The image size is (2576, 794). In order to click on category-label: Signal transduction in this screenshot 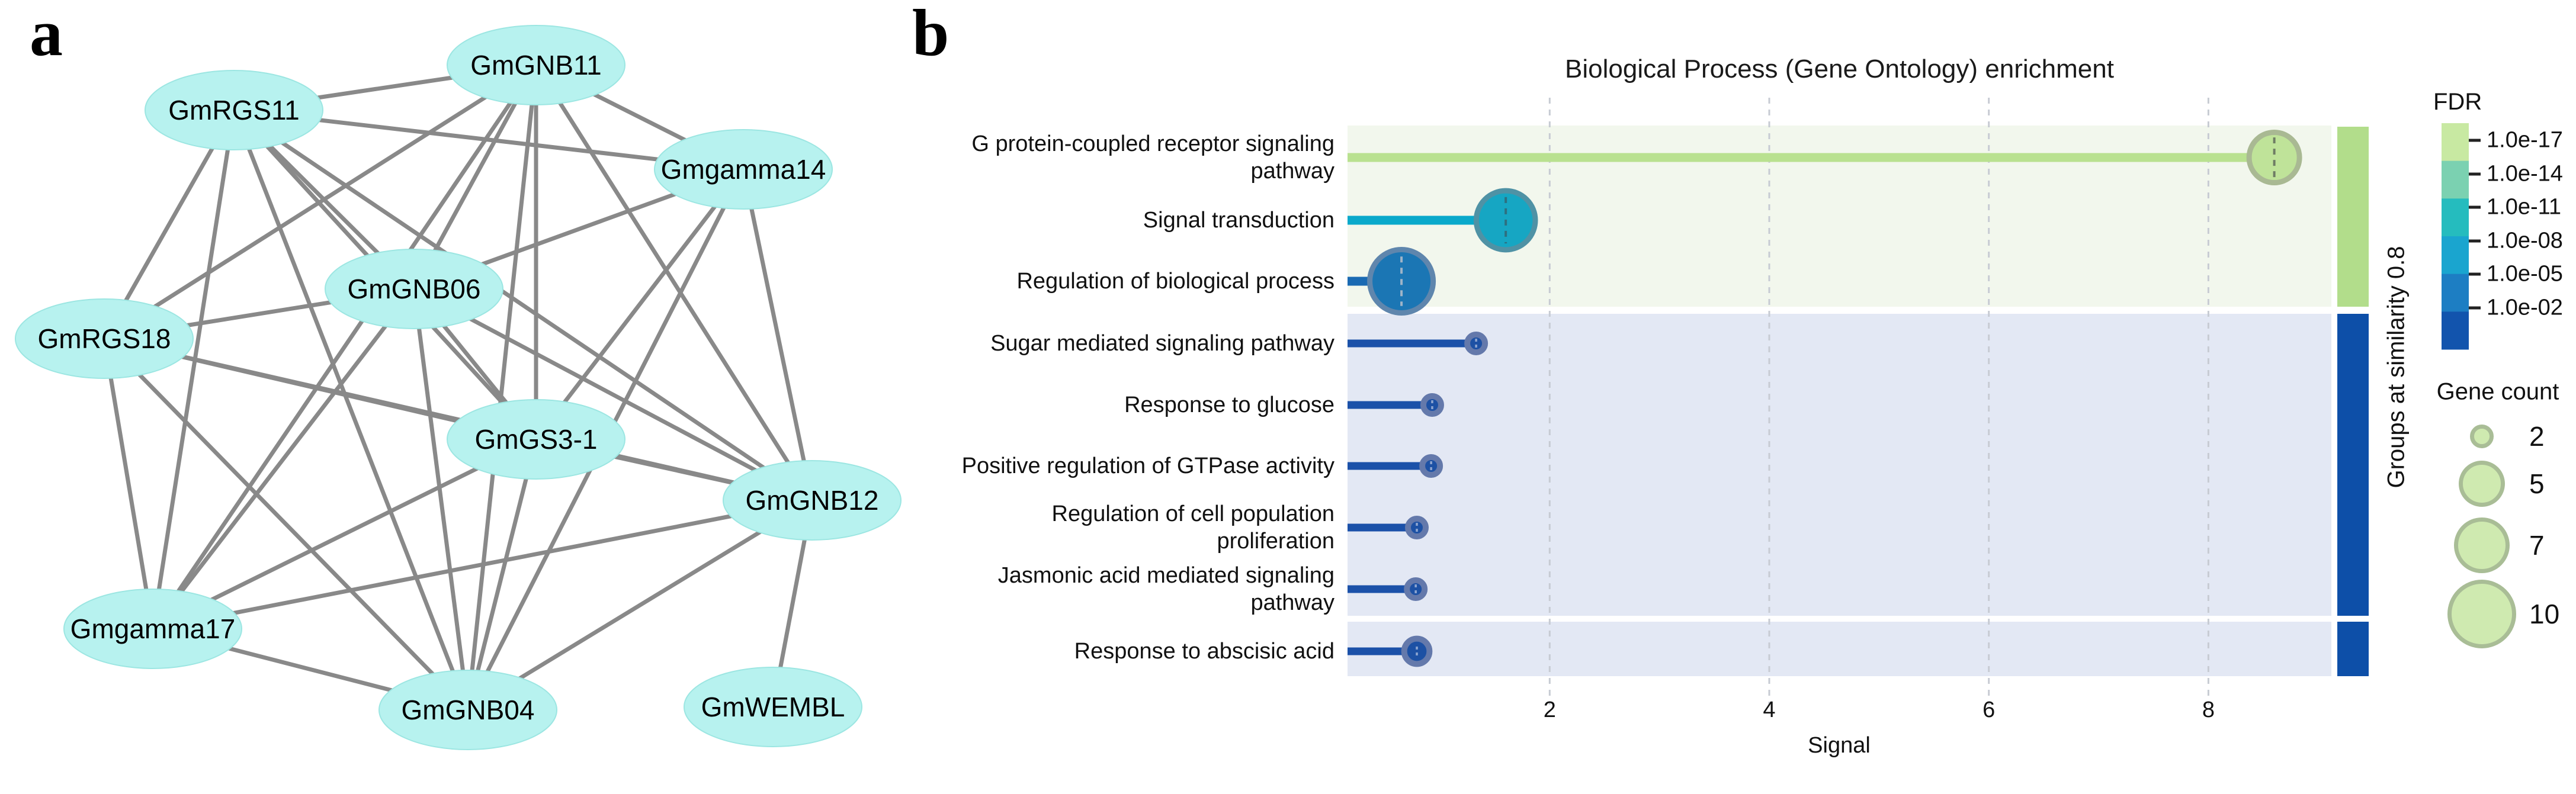, I will do `click(1238, 220)`.